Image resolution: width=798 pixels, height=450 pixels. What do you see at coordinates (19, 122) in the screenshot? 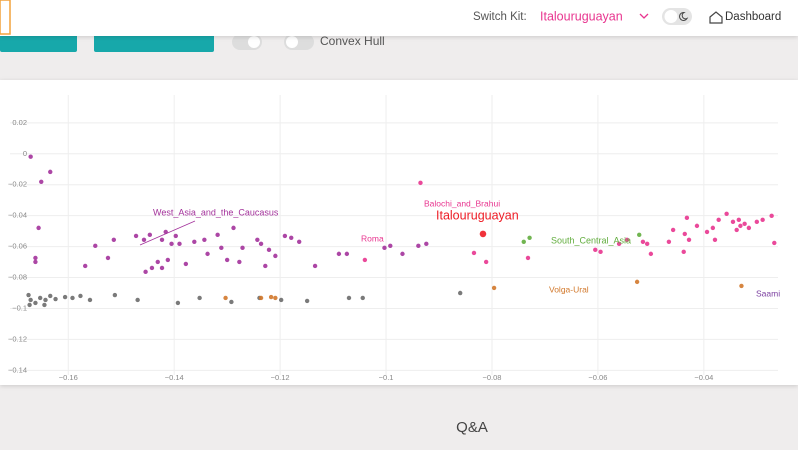
I see `y-tick-label: 0.02` at bounding box center [19, 122].